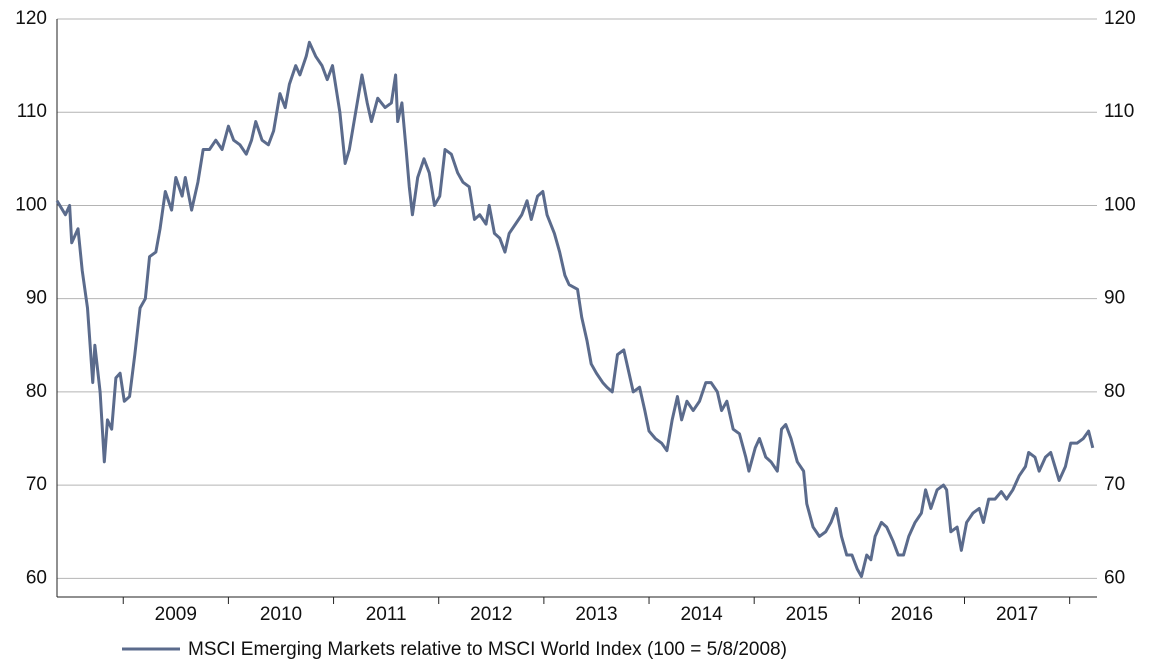 The image size is (1155, 672). Describe the element at coordinates (36, 298) in the screenshot. I see `y-tick-label: 90` at that location.